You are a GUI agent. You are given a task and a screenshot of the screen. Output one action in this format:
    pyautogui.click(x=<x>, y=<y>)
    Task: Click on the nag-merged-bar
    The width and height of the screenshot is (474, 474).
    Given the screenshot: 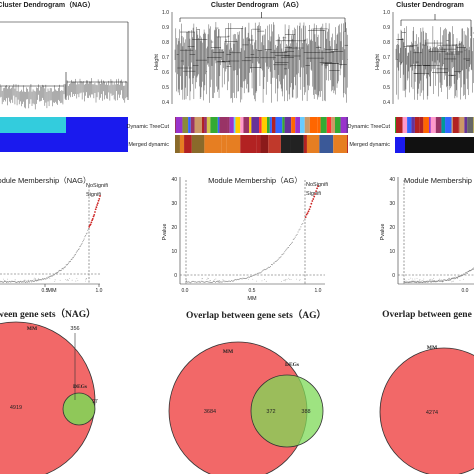 What is the action you would take?
    pyautogui.click(x=64, y=142)
    